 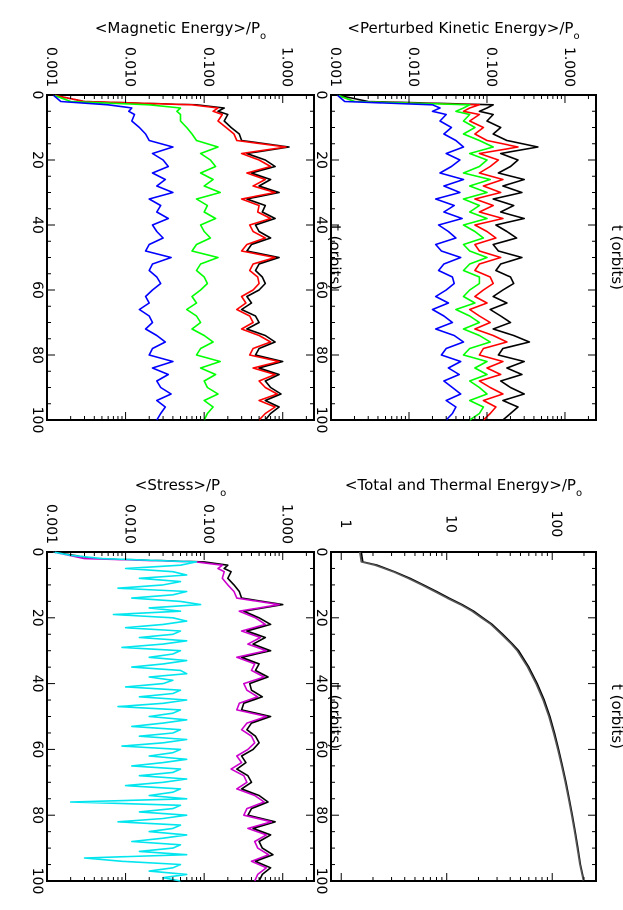 What do you see at coordinates (180, 30) in the screenshot?
I see `chart-title: <Magnetic Energy>/Po` at bounding box center [180, 30].